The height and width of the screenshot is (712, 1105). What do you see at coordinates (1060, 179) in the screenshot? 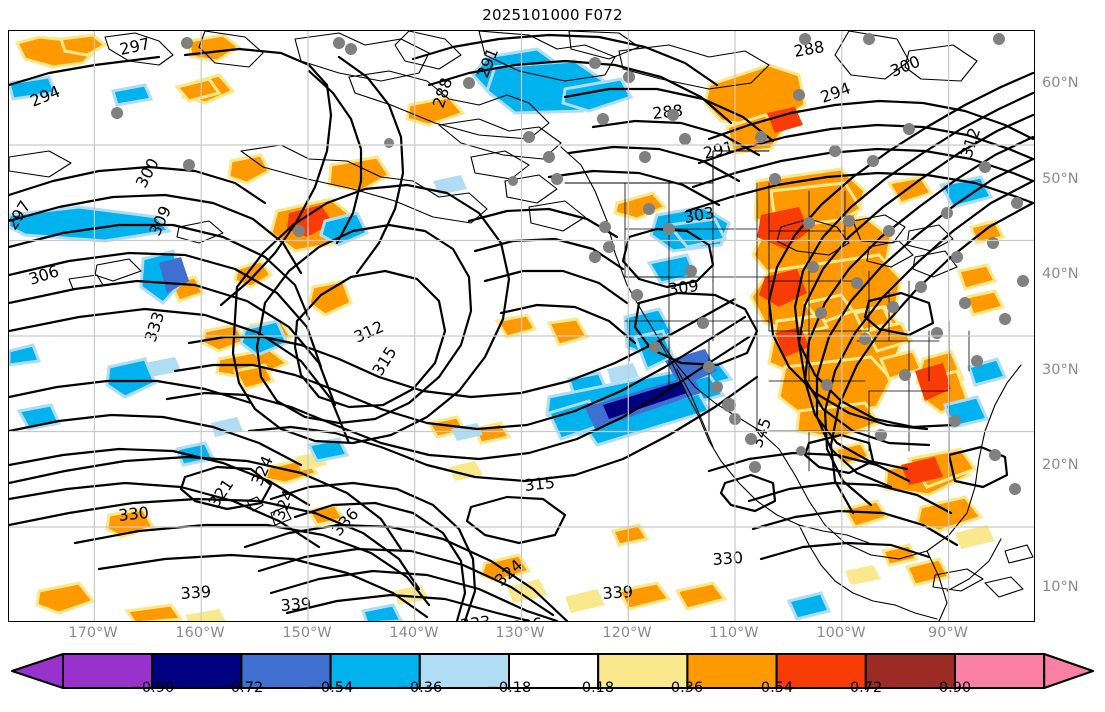
I see `lat-tick-50n: 50°N` at bounding box center [1060, 179].